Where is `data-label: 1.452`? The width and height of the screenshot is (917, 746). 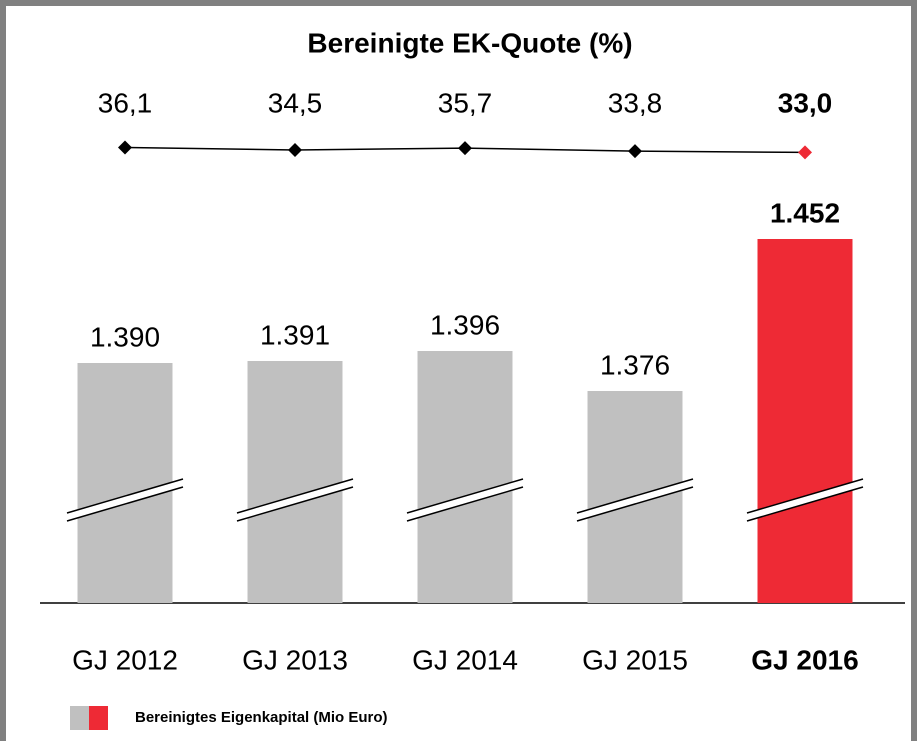 data-label: 1.452 is located at coordinates (805, 212).